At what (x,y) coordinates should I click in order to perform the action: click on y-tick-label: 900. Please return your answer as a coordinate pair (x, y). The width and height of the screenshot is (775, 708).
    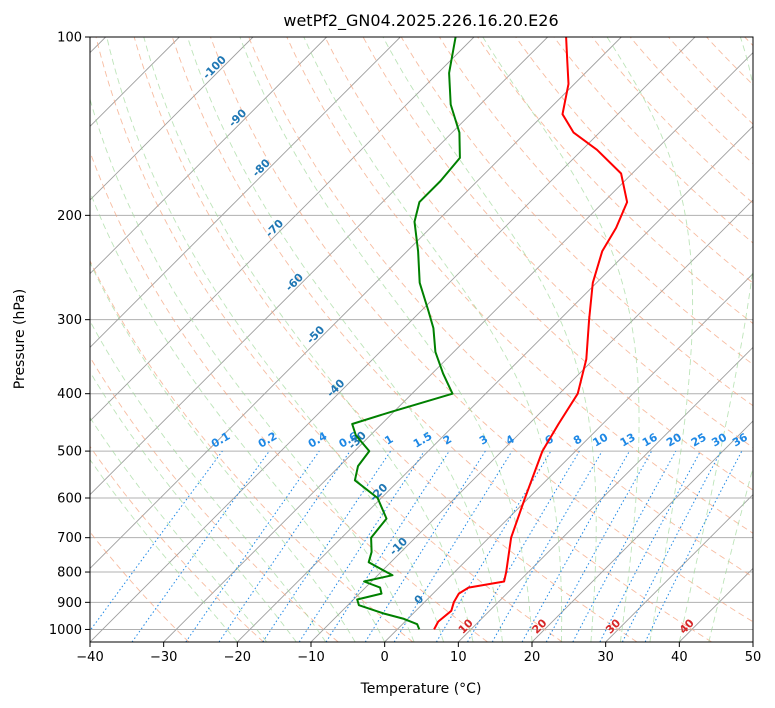
    Looking at the image, I should click on (69, 603).